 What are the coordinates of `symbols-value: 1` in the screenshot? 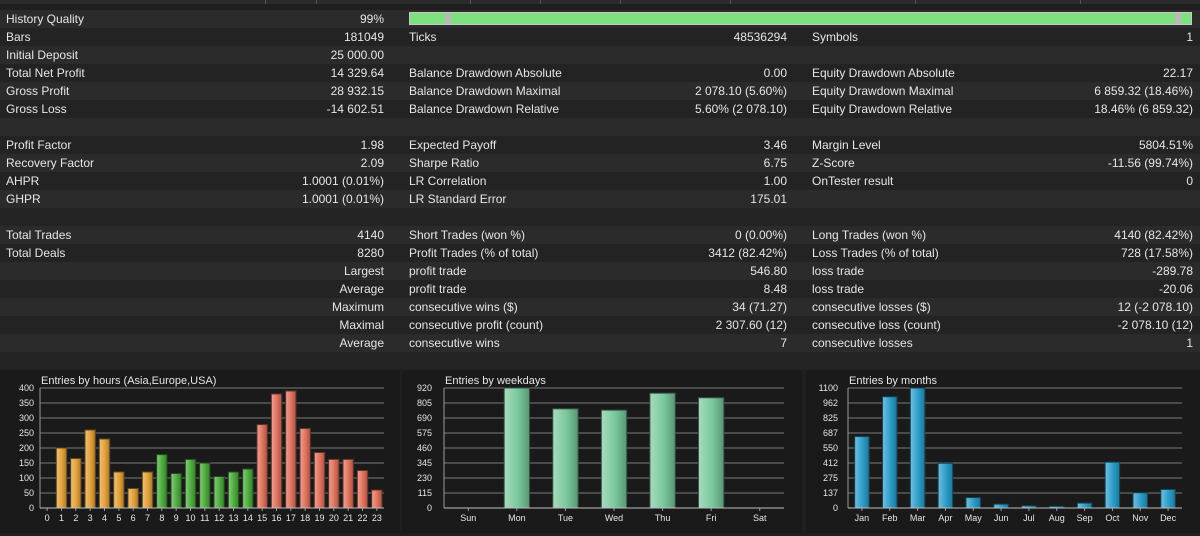 It's located at (1189, 37).